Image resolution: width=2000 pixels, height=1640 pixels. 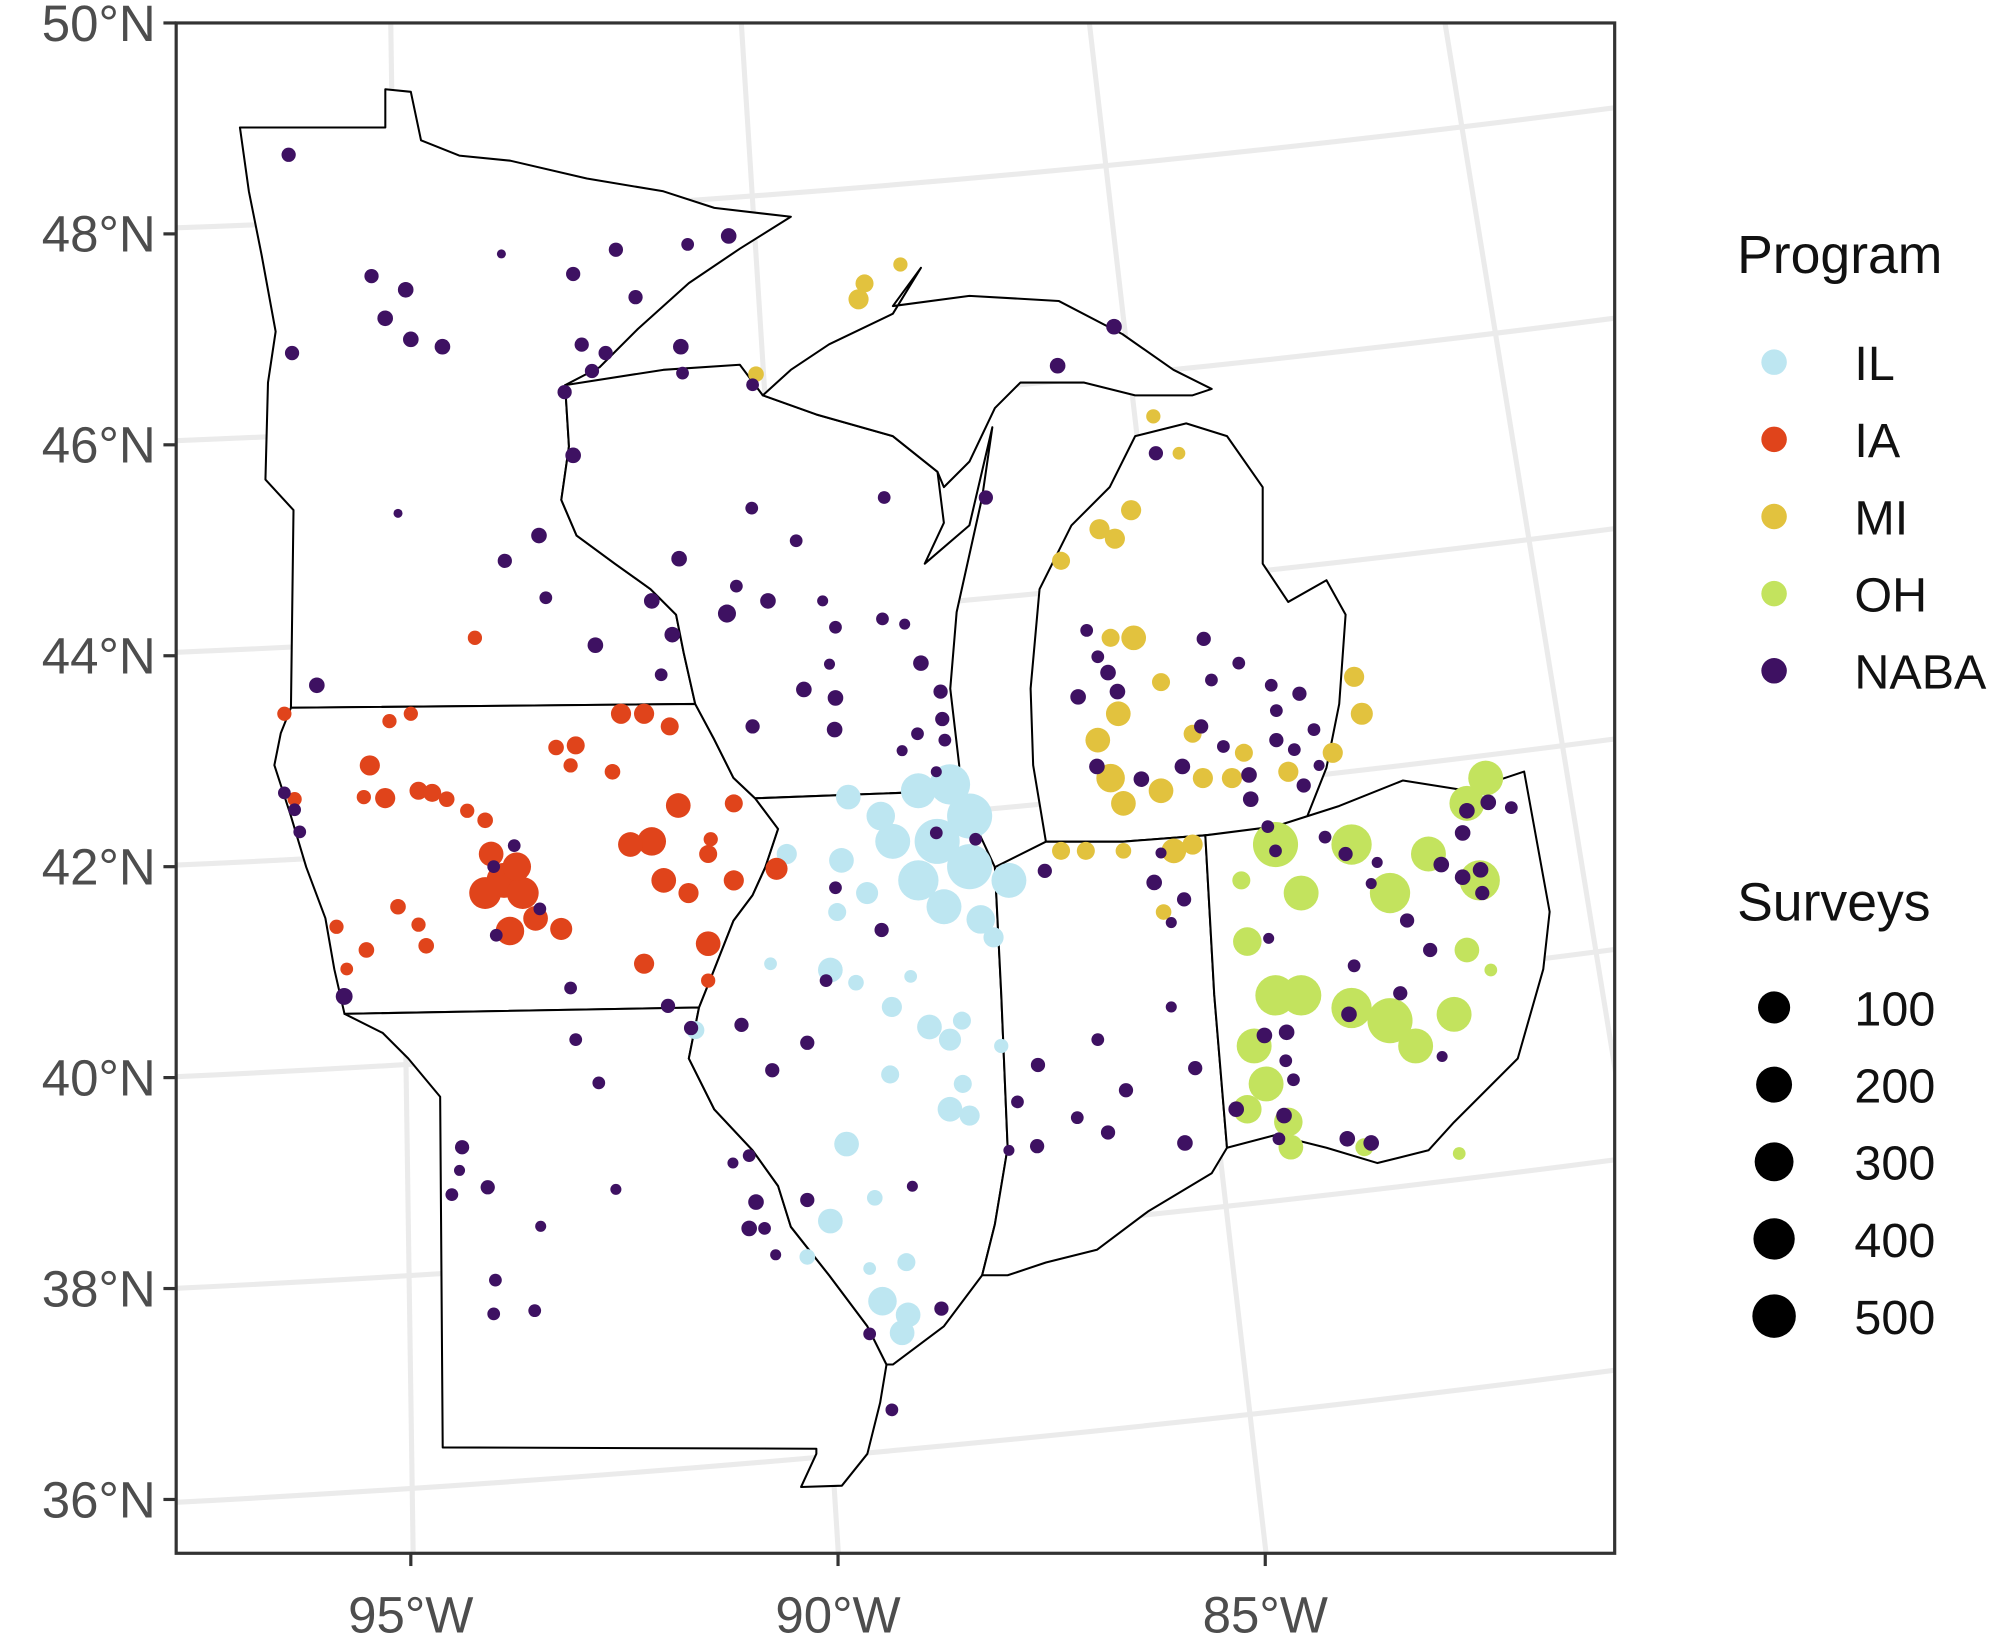 What do you see at coordinates (1894, 1009) in the screenshot?
I see `legend-size-label: 100` at bounding box center [1894, 1009].